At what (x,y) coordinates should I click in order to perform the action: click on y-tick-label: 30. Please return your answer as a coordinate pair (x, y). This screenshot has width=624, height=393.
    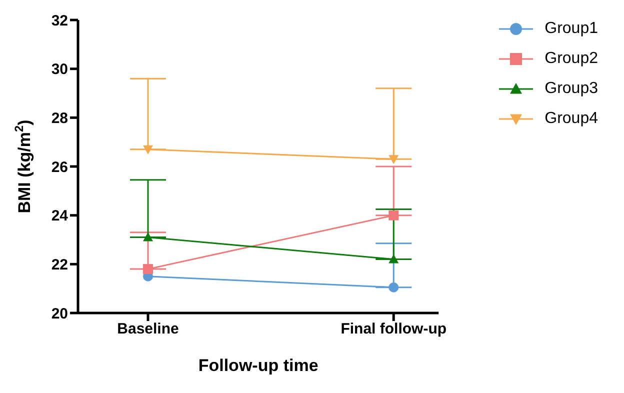
    Looking at the image, I should click on (59, 69).